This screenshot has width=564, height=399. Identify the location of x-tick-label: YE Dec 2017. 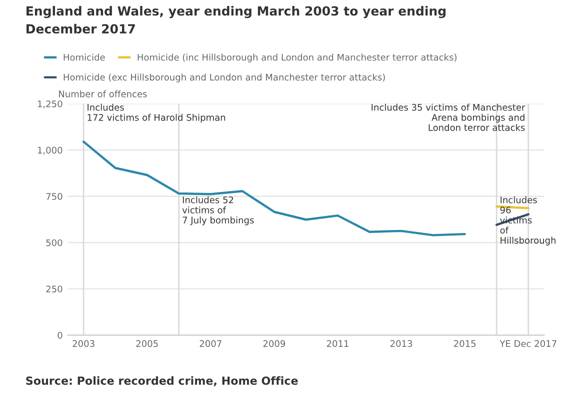
(528, 344).